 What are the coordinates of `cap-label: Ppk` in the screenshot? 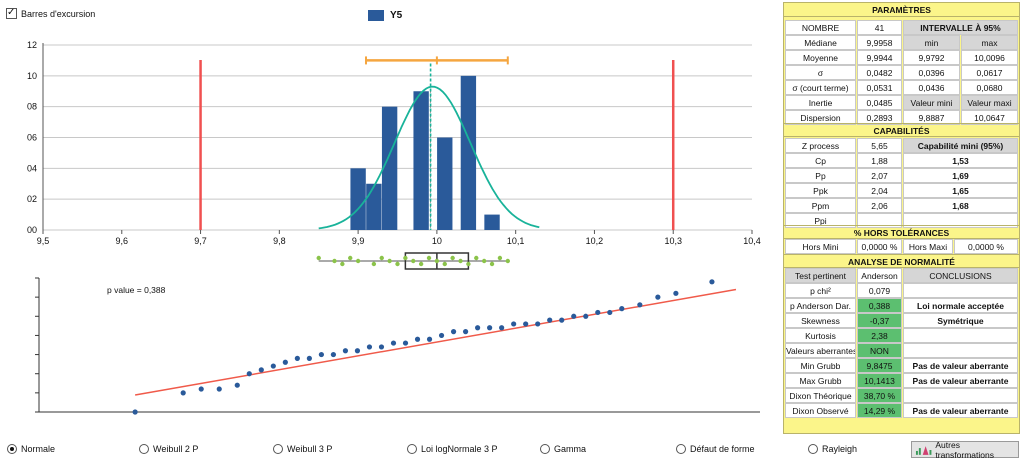 It's located at (820, 190).